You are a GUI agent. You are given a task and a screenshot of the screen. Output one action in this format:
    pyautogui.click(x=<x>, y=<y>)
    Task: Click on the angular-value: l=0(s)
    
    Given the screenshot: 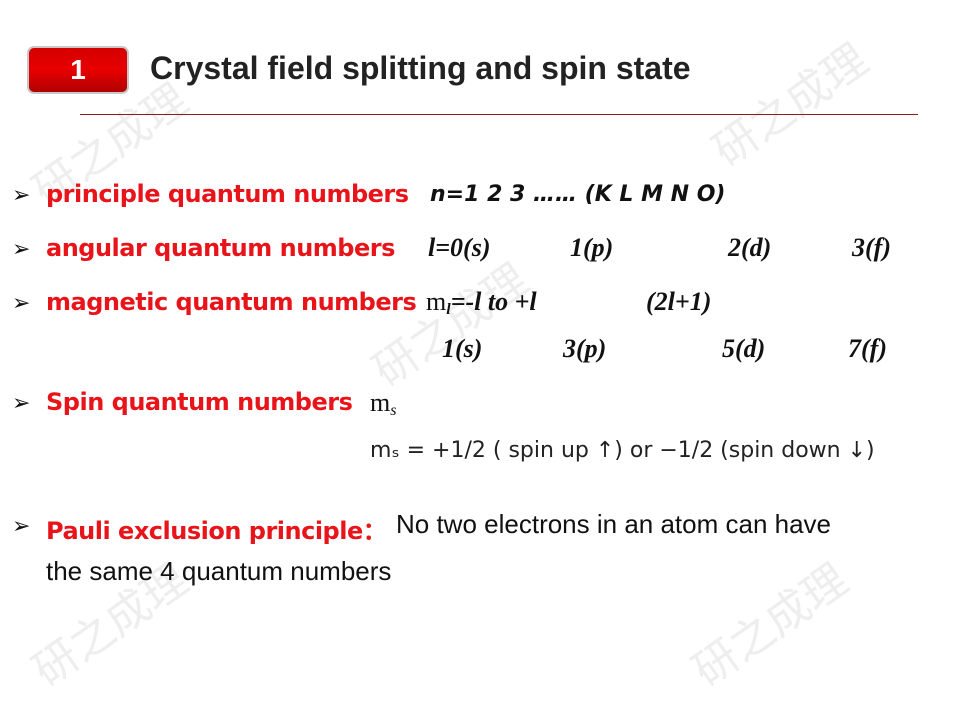 What is the action you would take?
    pyautogui.click(x=459, y=247)
    